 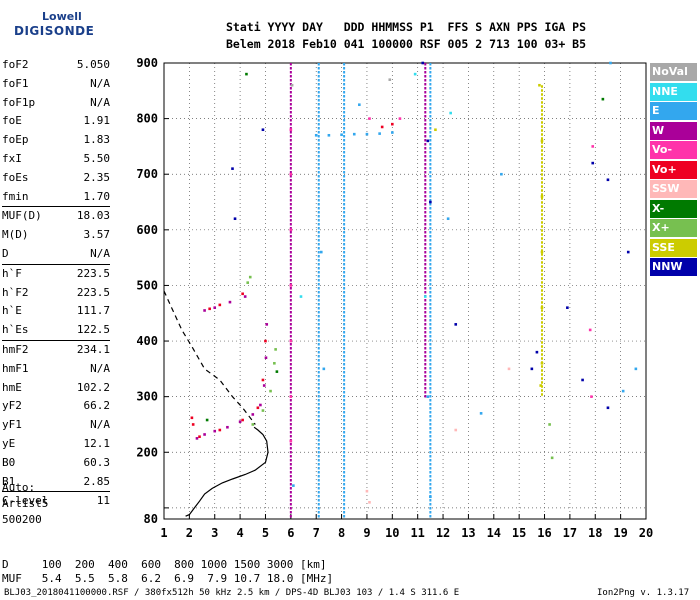 I want to click on param-value: 223.5, so click(x=93, y=292).